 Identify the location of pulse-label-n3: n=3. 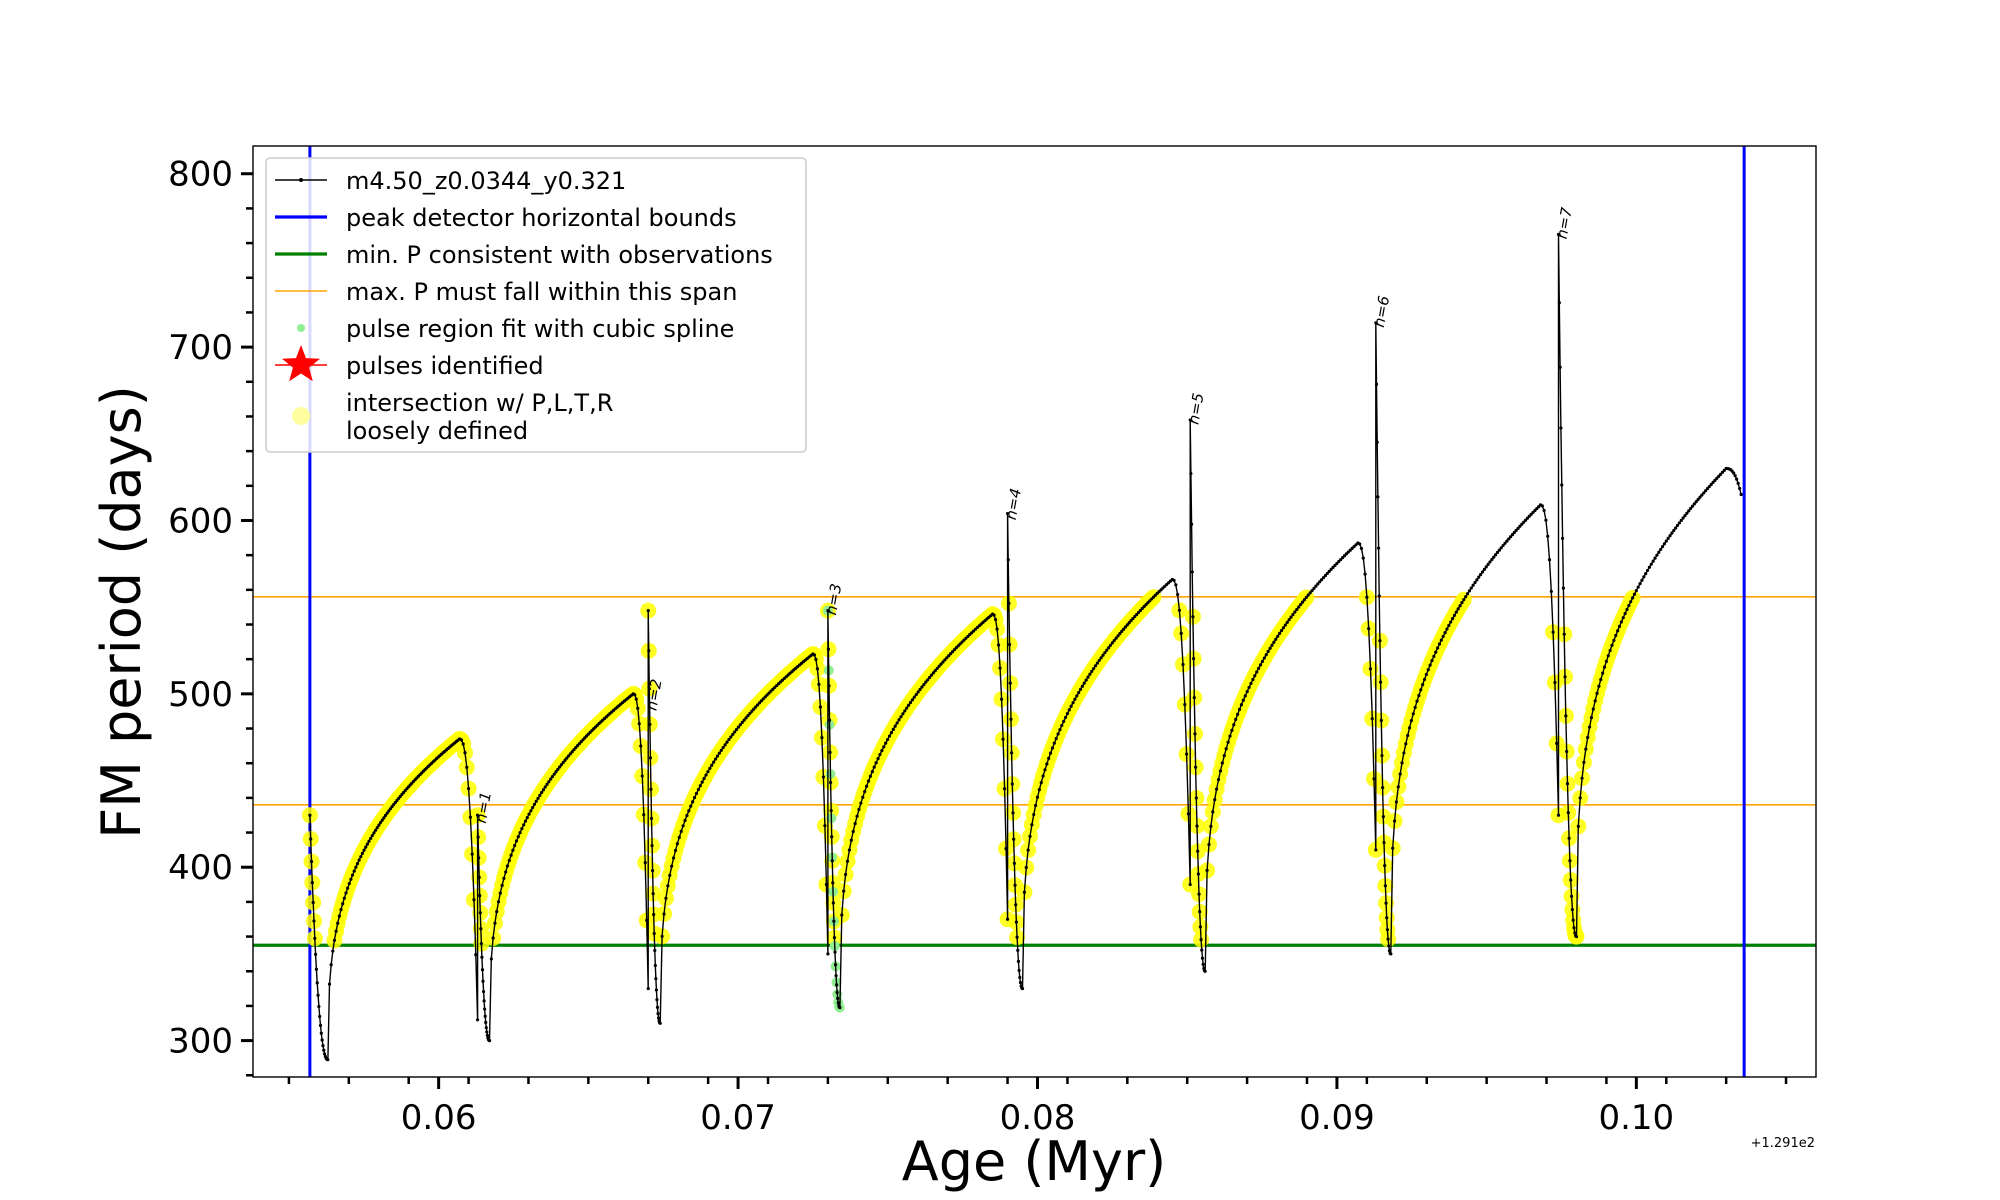
(833, 599).